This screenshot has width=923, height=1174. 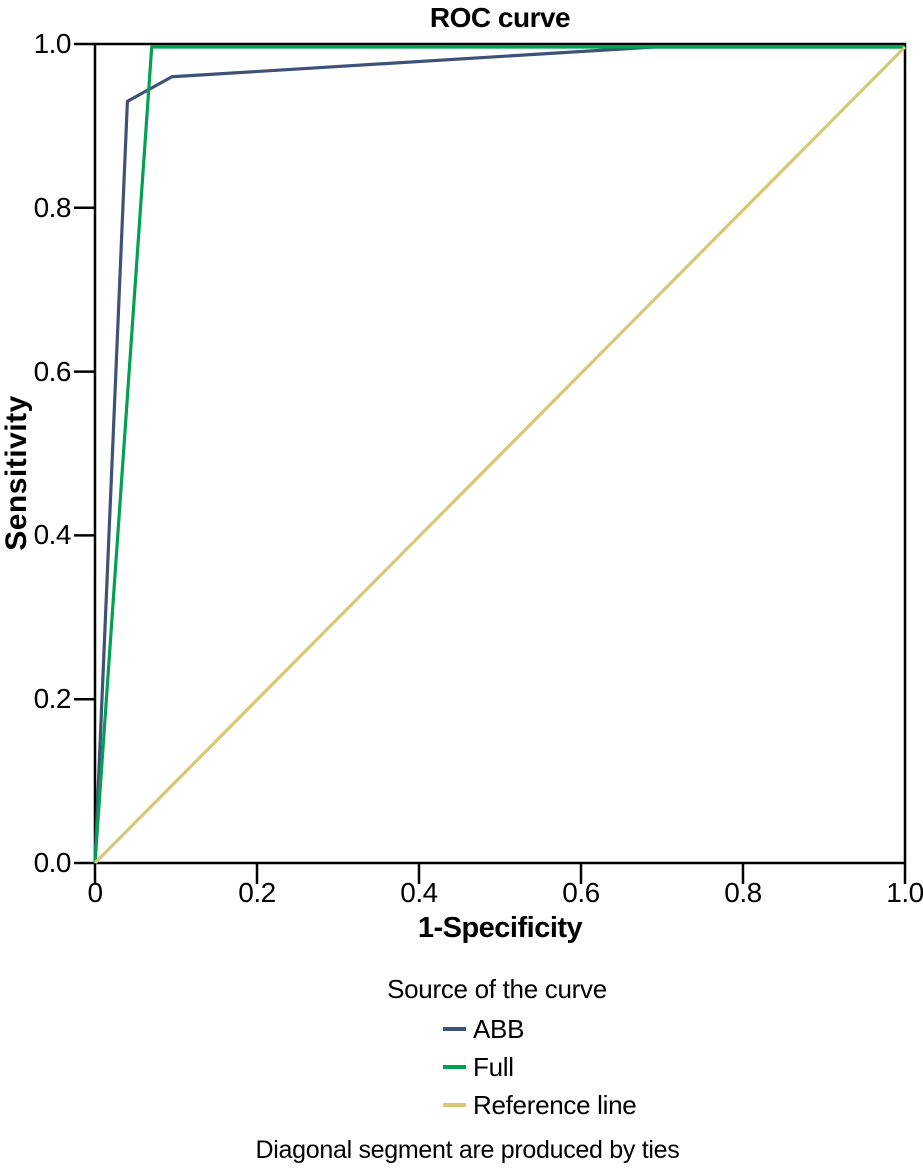 What do you see at coordinates (52, 862) in the screenshot?
I see `y-tick-label: 0.0` at bounding box center [52, 862].